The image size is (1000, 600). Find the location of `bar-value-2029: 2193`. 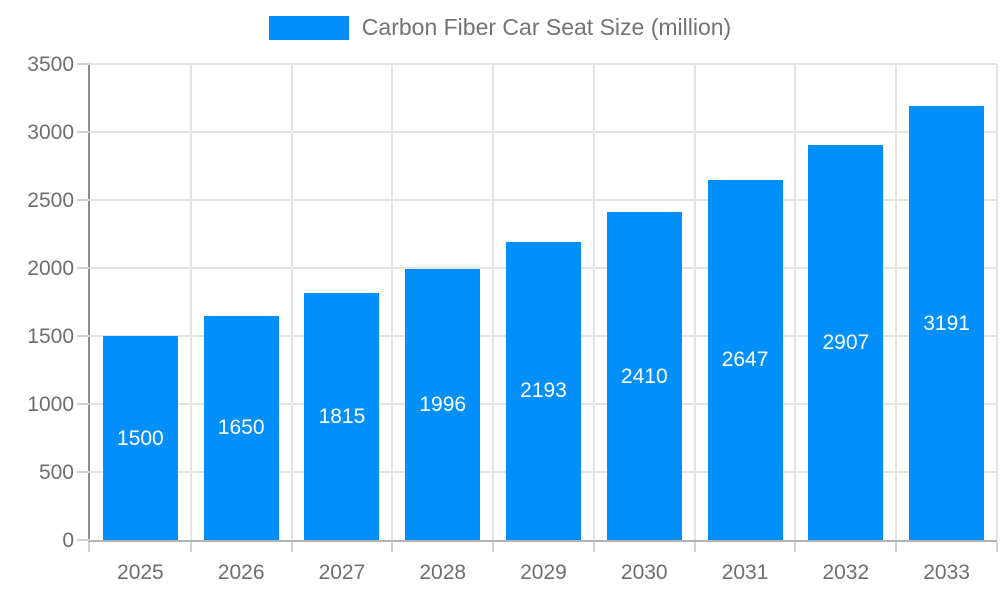

bar-value-2029: 2193 is located at coordinates (543, 391).